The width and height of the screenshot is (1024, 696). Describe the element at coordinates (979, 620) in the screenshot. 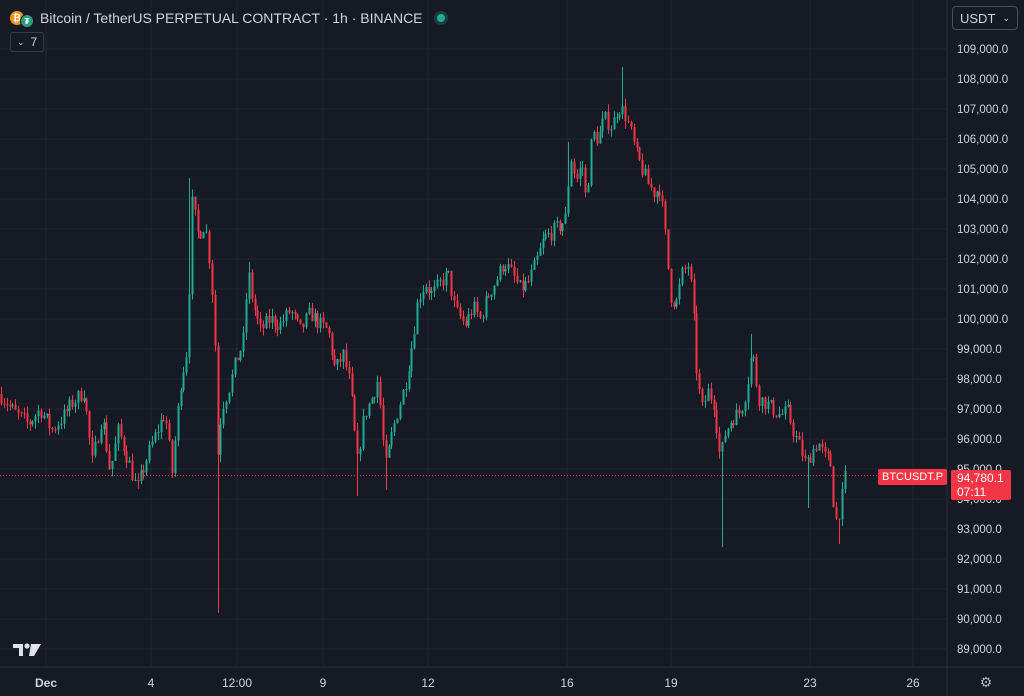

I see `y-tick-label: 90,000.0` at that location.